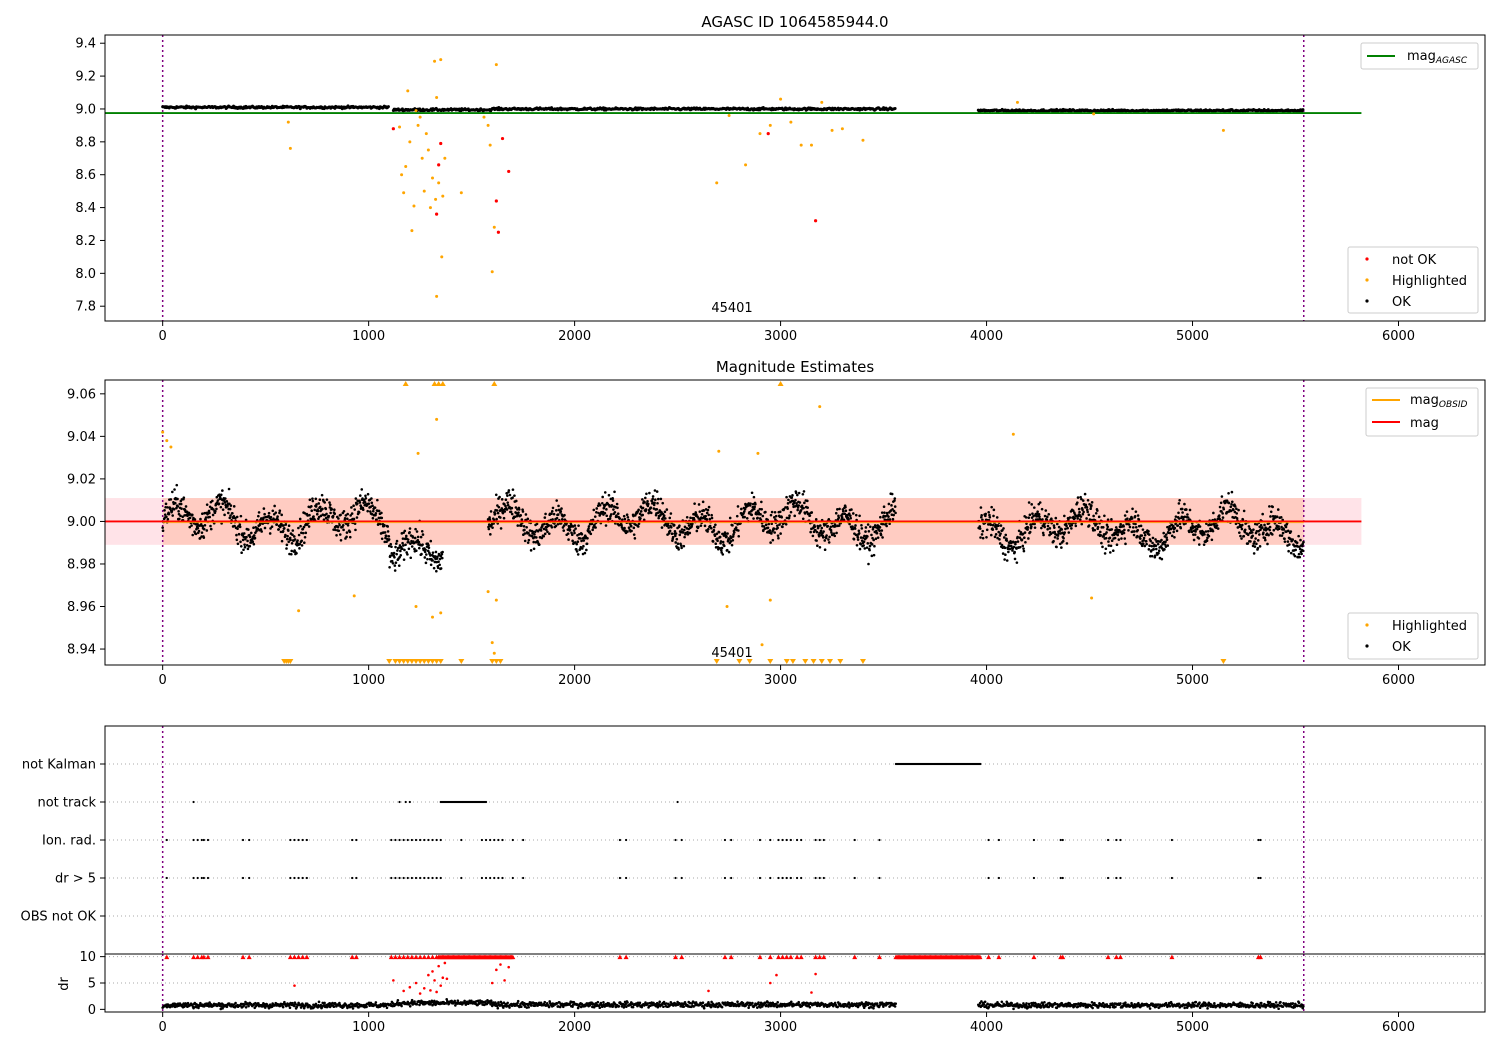 The image size is (1500, 1050). I want to click on x-tick-label: 4000, so click(986, 336).